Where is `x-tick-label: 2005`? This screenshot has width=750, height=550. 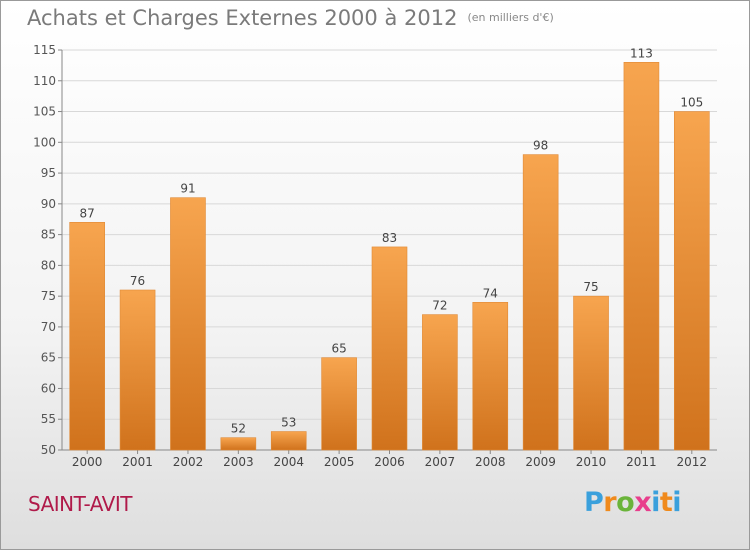
x-tick-label: 2005 is located at coordinates (339, 462).